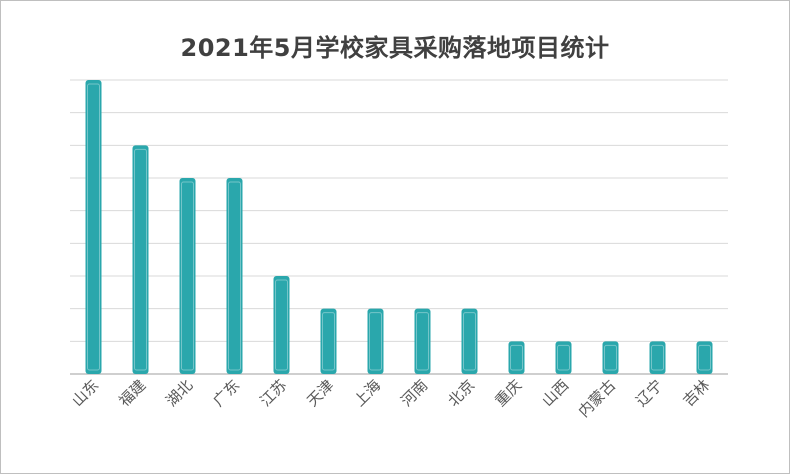 This screenshot has width=790, height=474. What do you see at coordinates (508, 393) in the screenshot?
I see `category-label: 重庆` at bounding box center [508, 393].